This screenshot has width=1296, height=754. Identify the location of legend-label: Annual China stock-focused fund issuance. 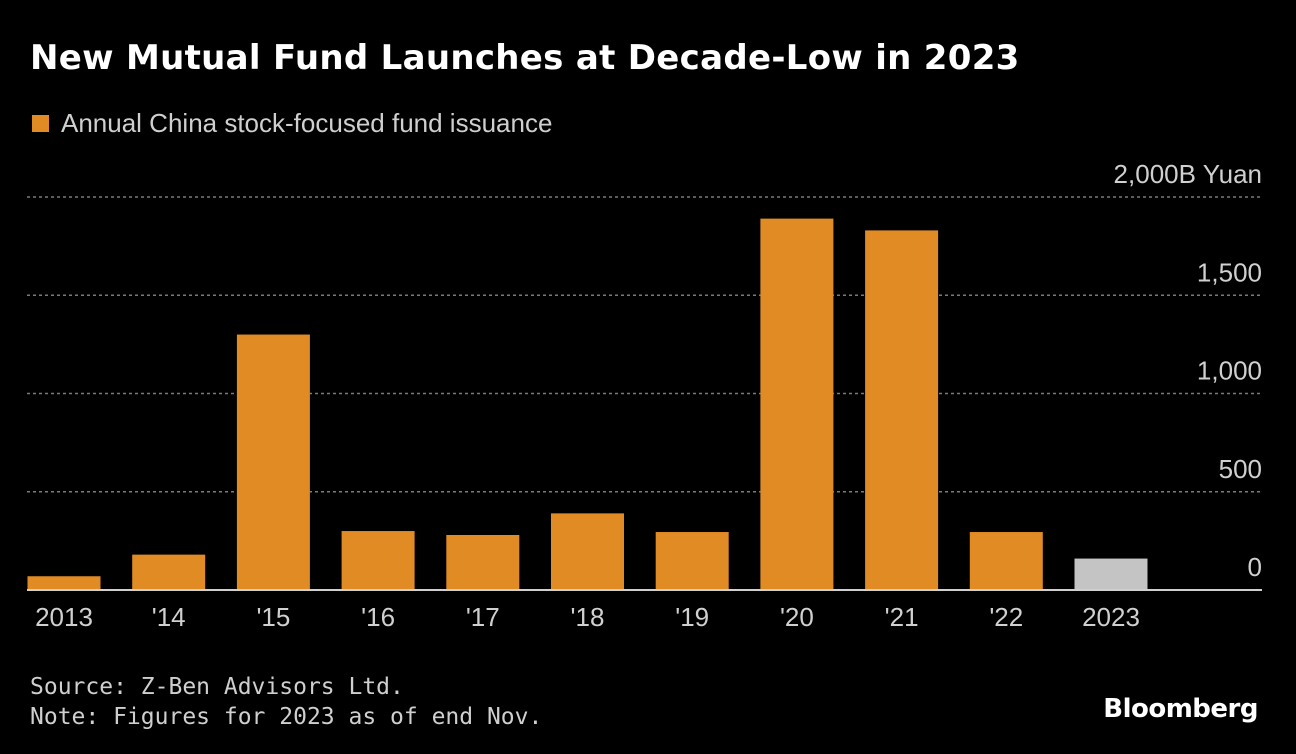
(307, 123).